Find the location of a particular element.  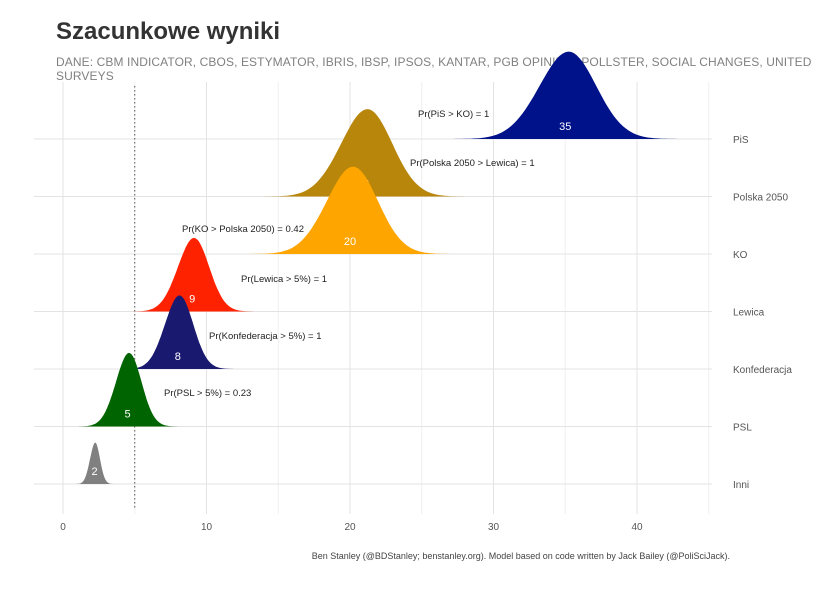

x-tick-label: 20 is located at coordinates (350, 527).